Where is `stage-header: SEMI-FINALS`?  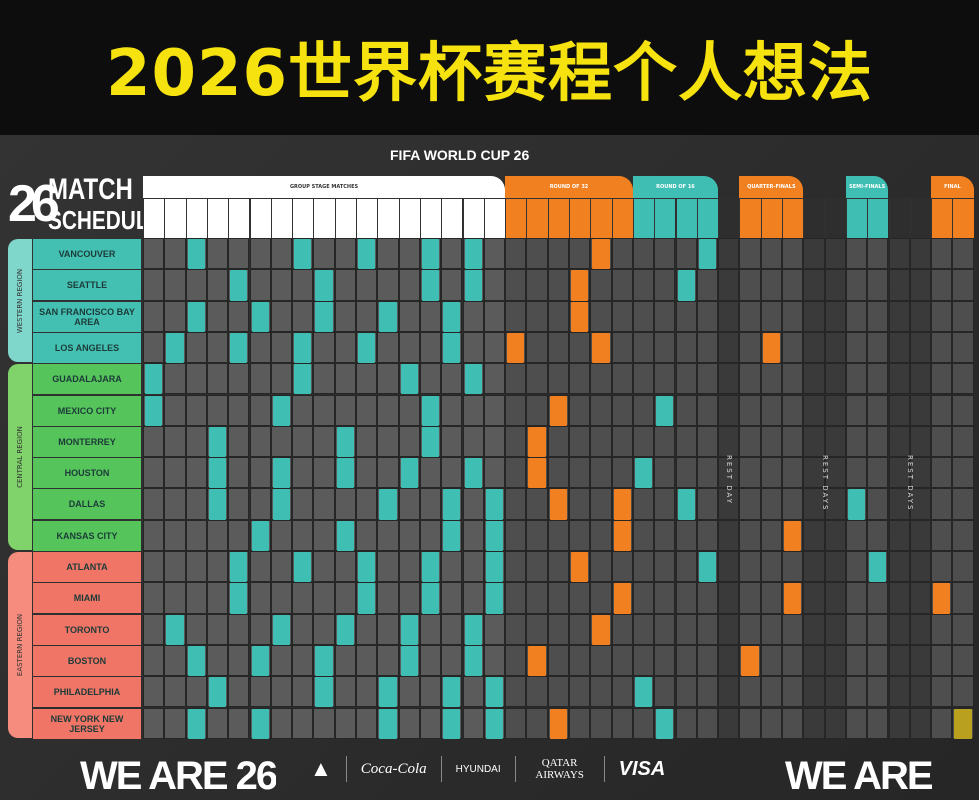
stage-header: SEMI-FINALS is located at coordinates (867, 187).